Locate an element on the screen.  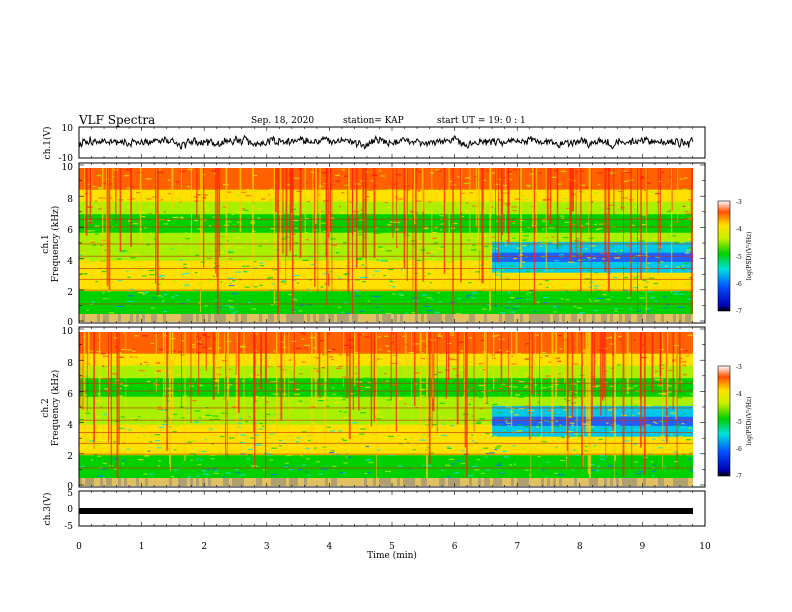
narrowband-line is located at coordinates (386, 420).